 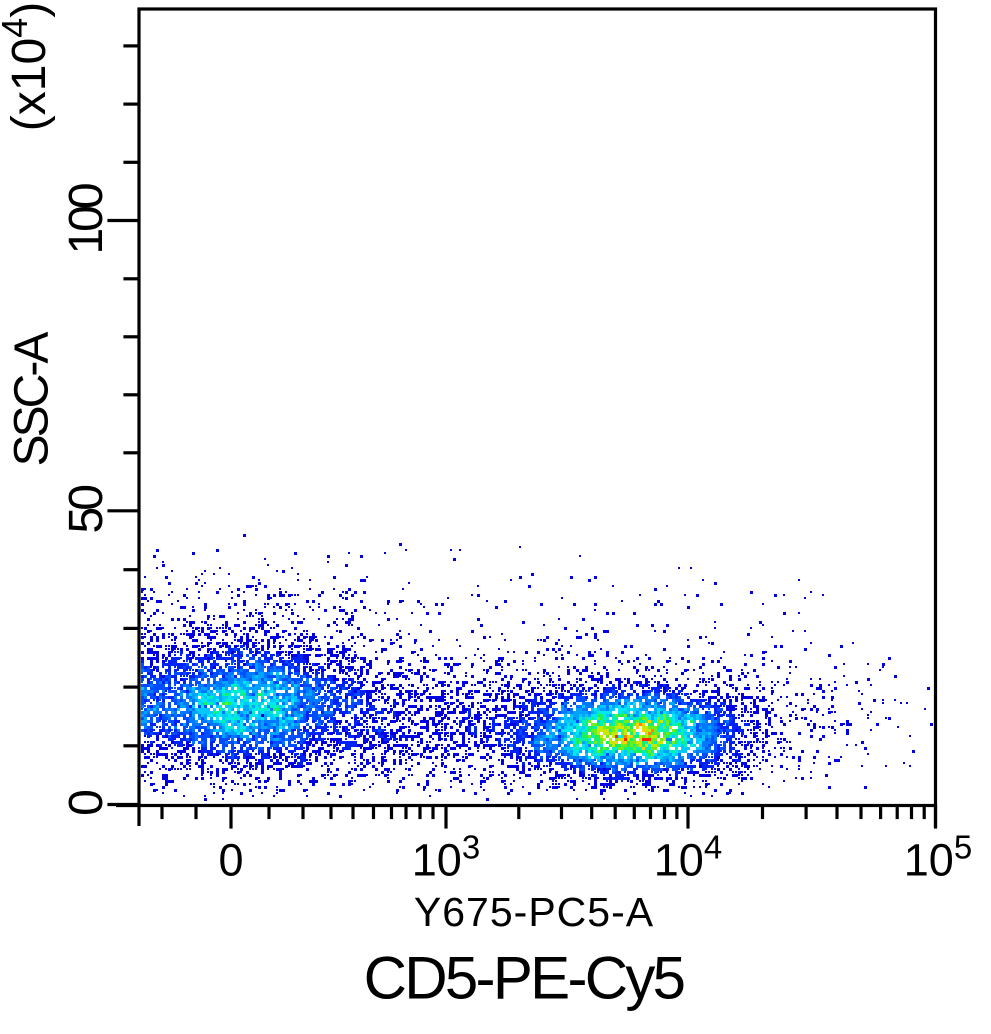 I want to click on svg-text: 100, so click(x=86, y=219).